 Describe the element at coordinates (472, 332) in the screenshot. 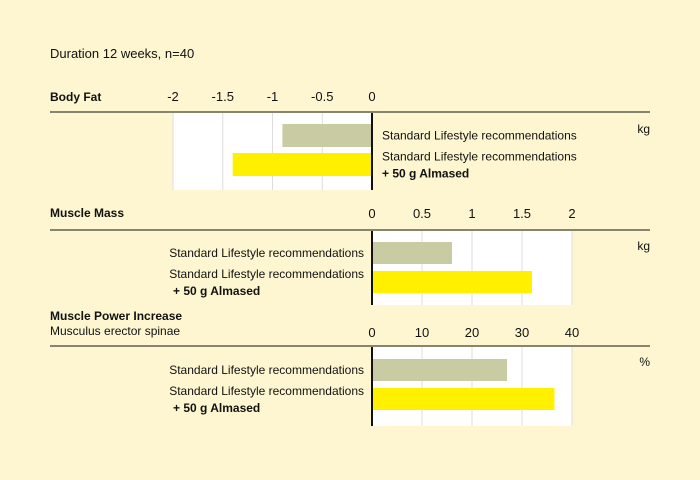

I see `tick-label: 20` at that location.